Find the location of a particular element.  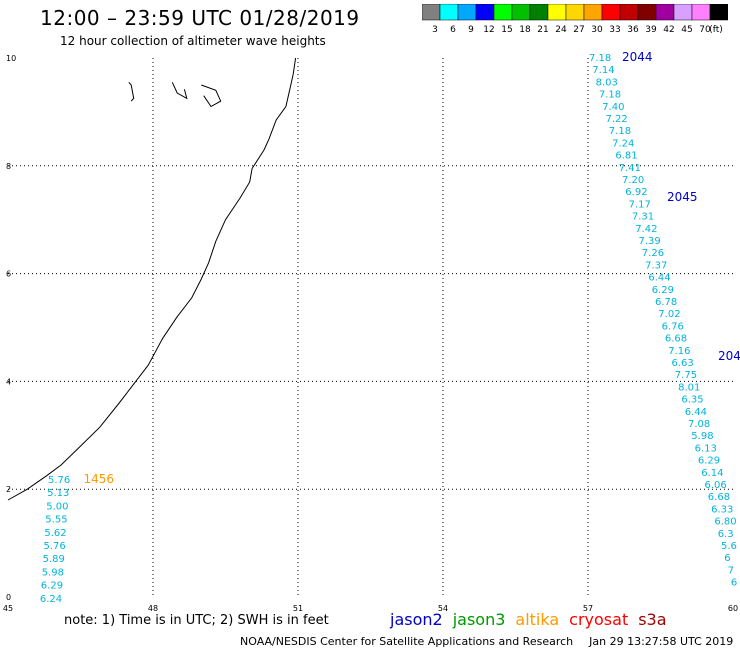

color-scale-legend: 3 6 9 12 15 18 21 24 27 30 33 36 39 42 45 70(ft) is located at coordinates (575, 19).